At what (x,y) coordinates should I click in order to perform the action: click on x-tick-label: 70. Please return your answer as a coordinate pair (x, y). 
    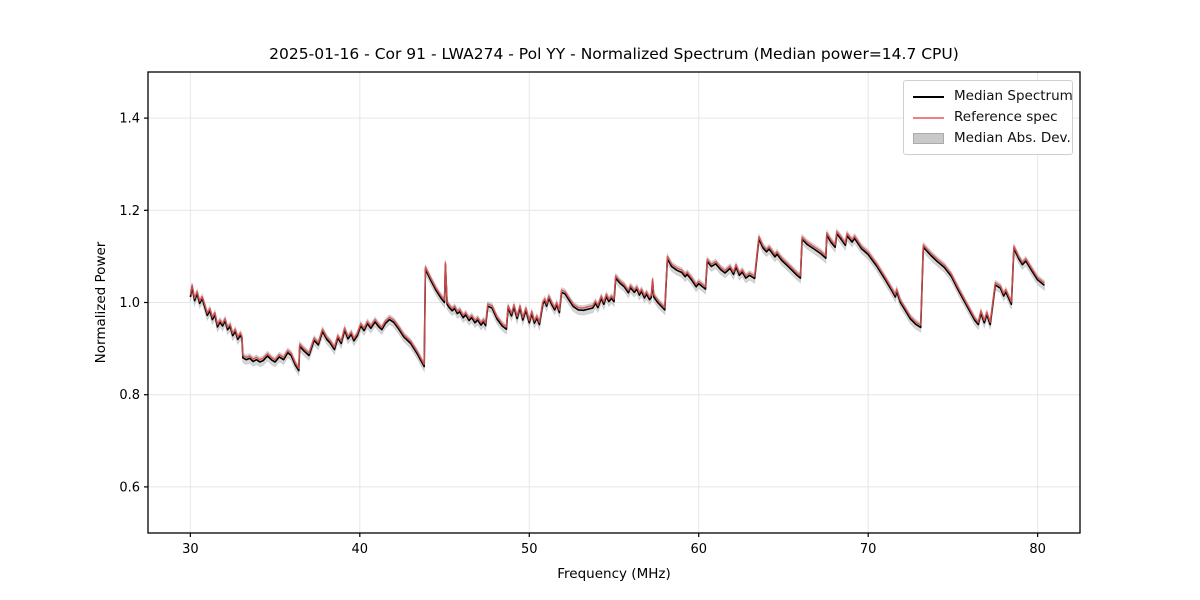
    Looking at the image, I should click on (868, 549).